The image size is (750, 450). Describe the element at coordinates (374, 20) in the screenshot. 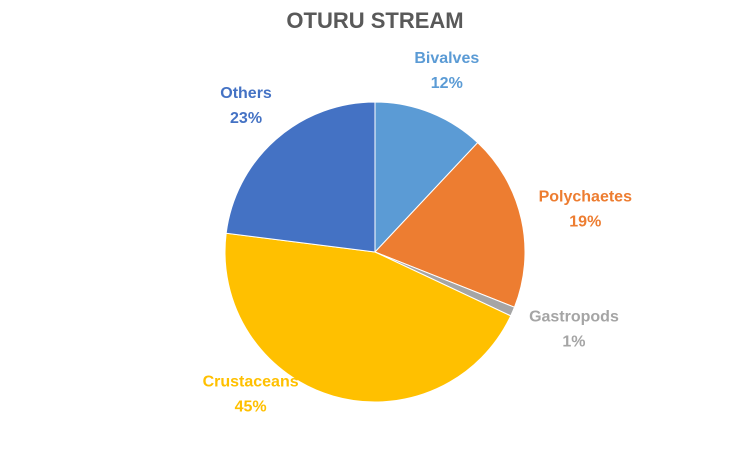

I see `chart-title: OTURU STREAM` at that location.